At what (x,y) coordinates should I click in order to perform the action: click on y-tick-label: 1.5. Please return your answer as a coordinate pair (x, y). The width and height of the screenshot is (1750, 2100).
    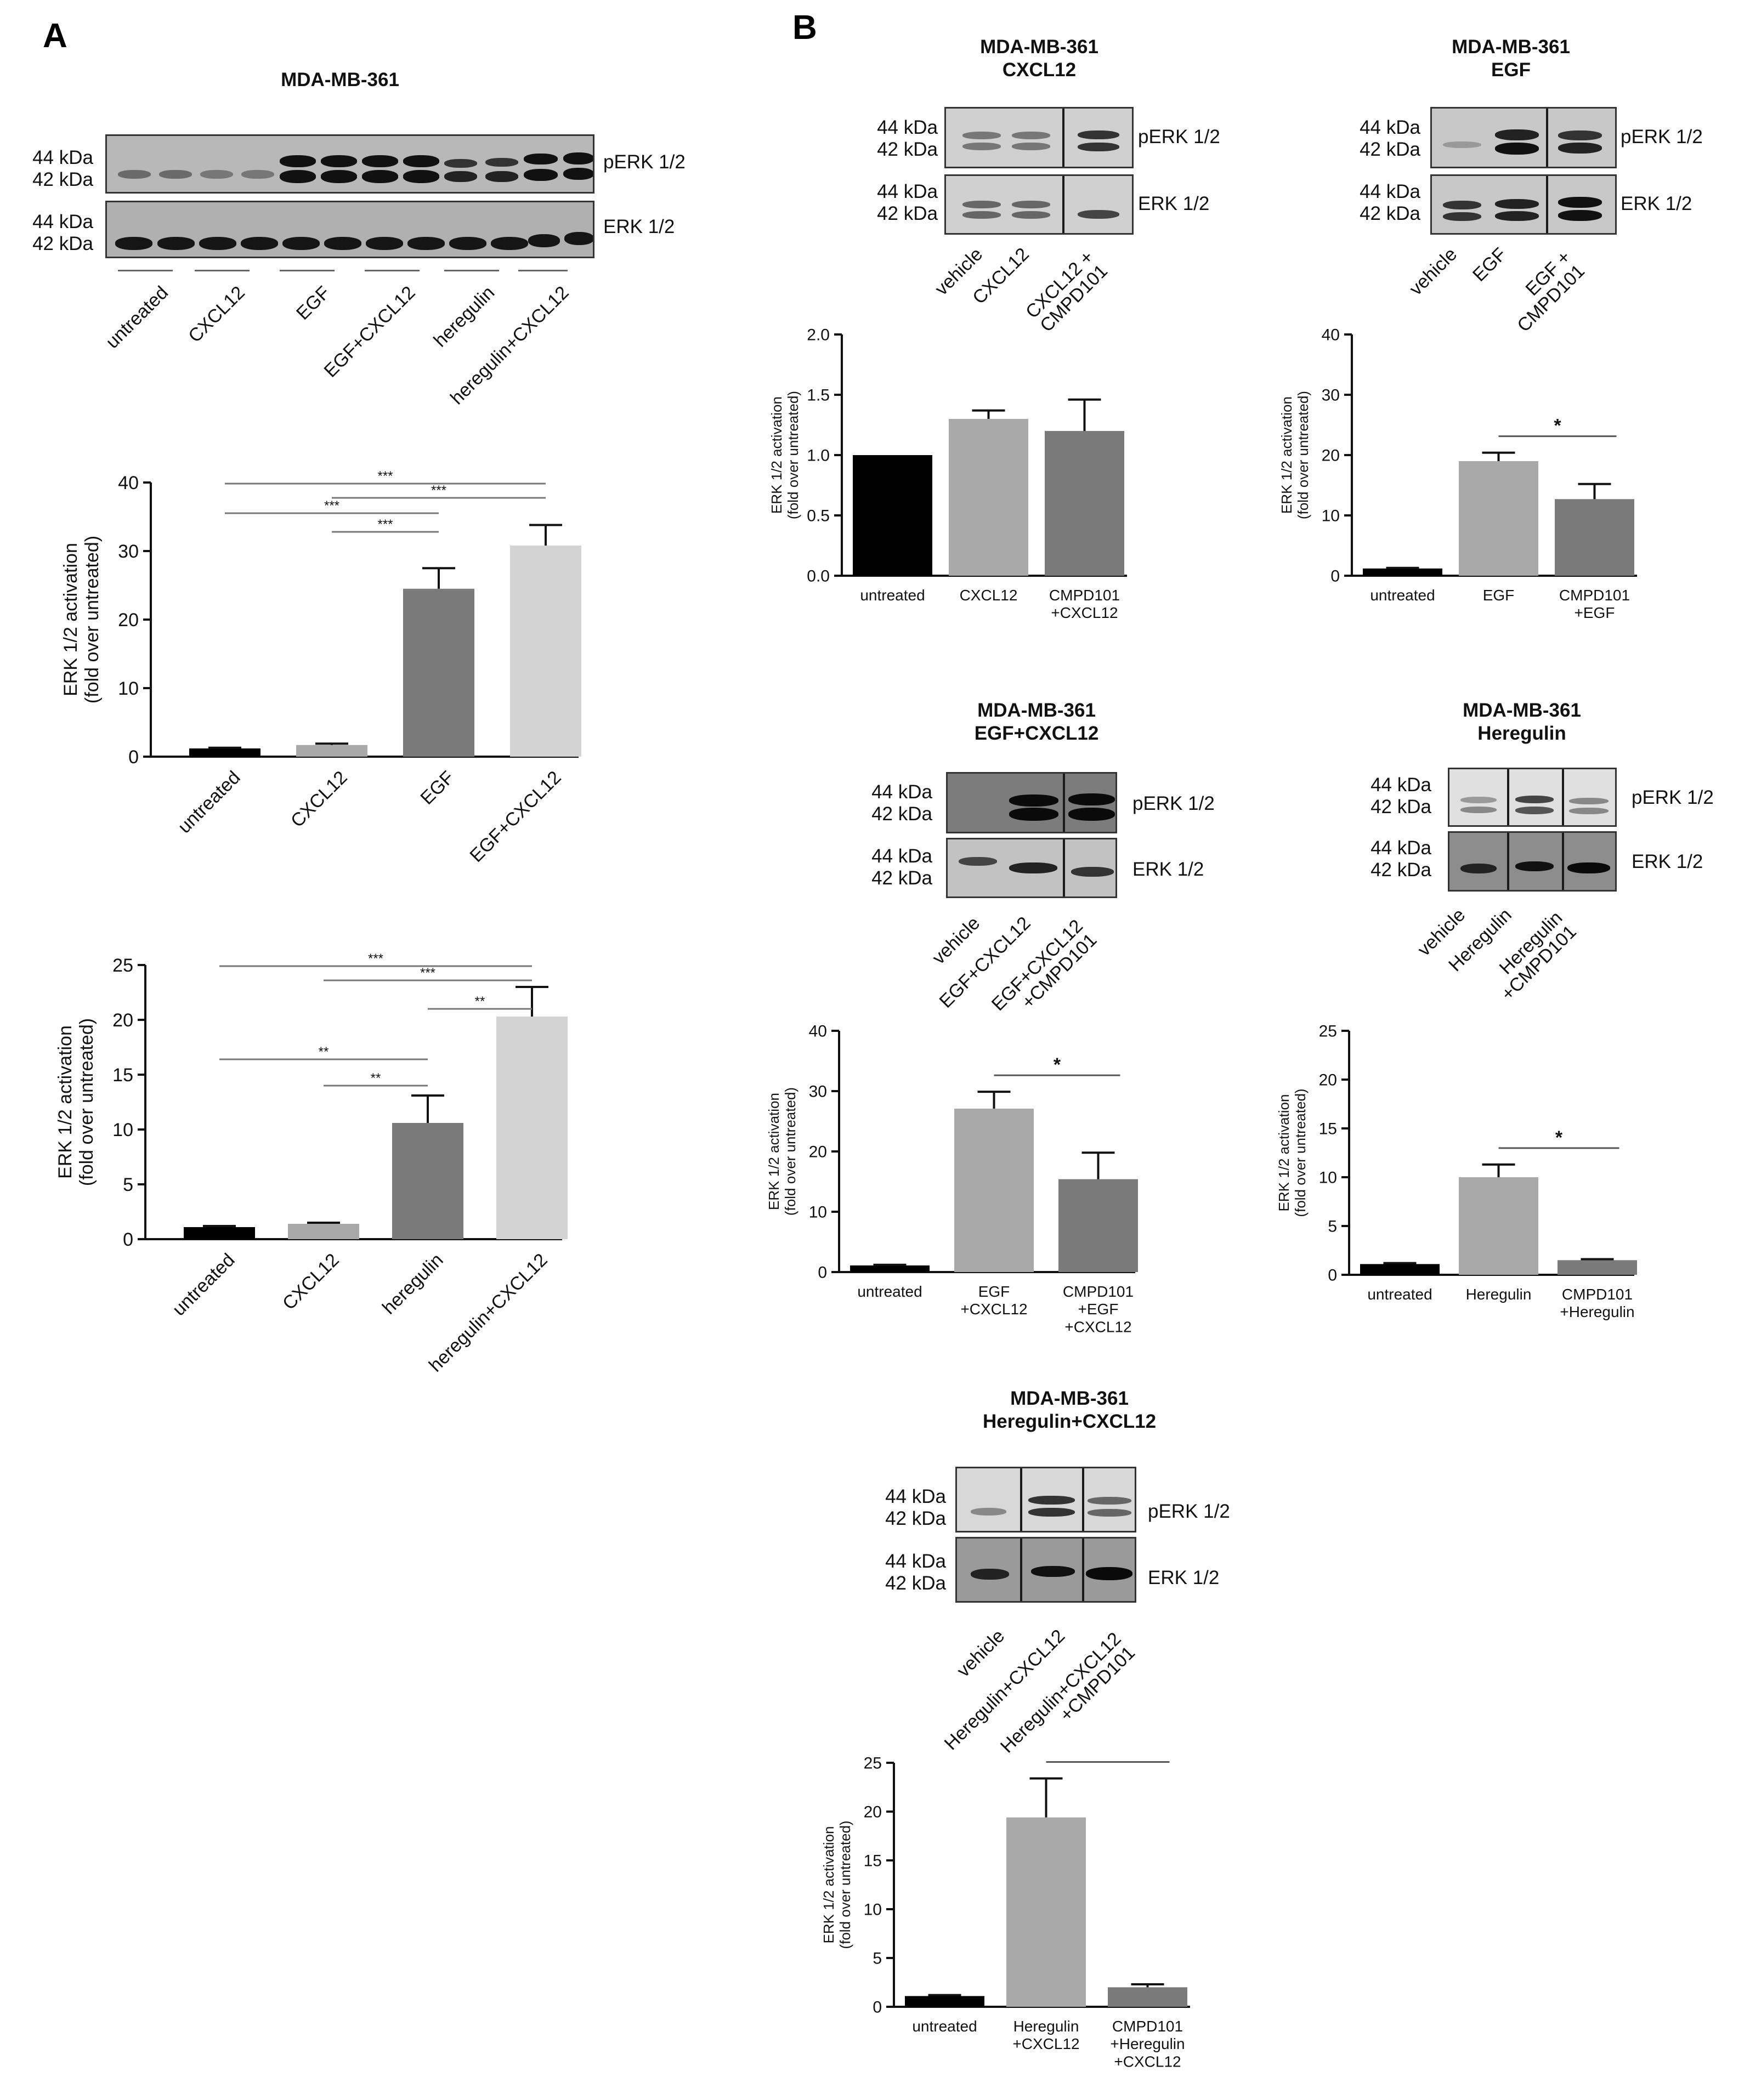
    Looking at the image, I should click on (819, 396).